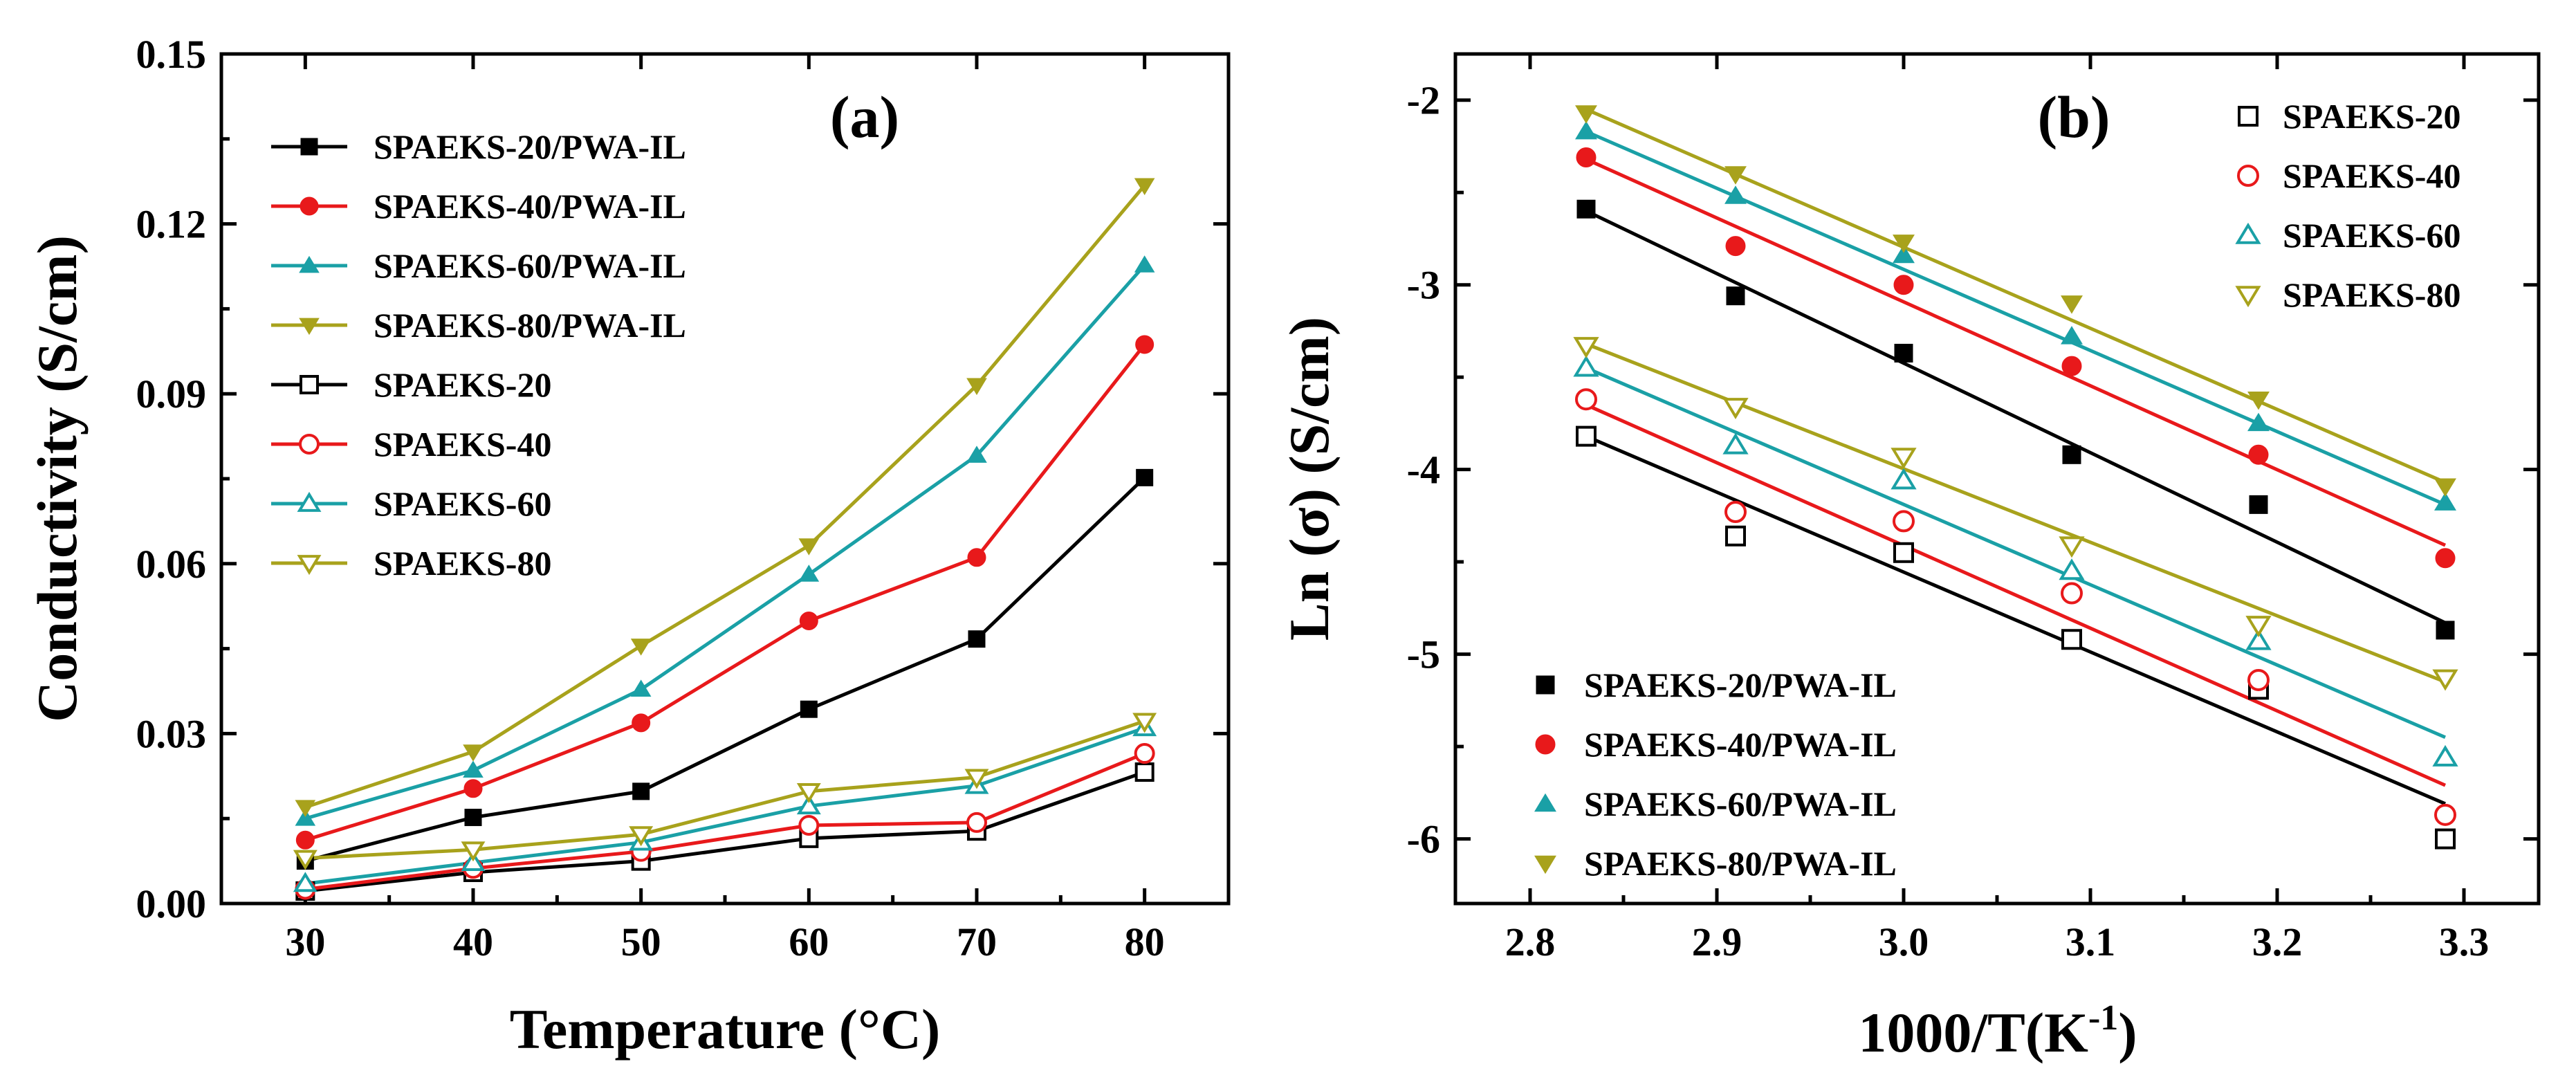 The height and width of the screenshot is (1082, 2576). Describe the element at coordinates (864, 117) in the screenshot. I see `panel-label-a: (a)` at that location.